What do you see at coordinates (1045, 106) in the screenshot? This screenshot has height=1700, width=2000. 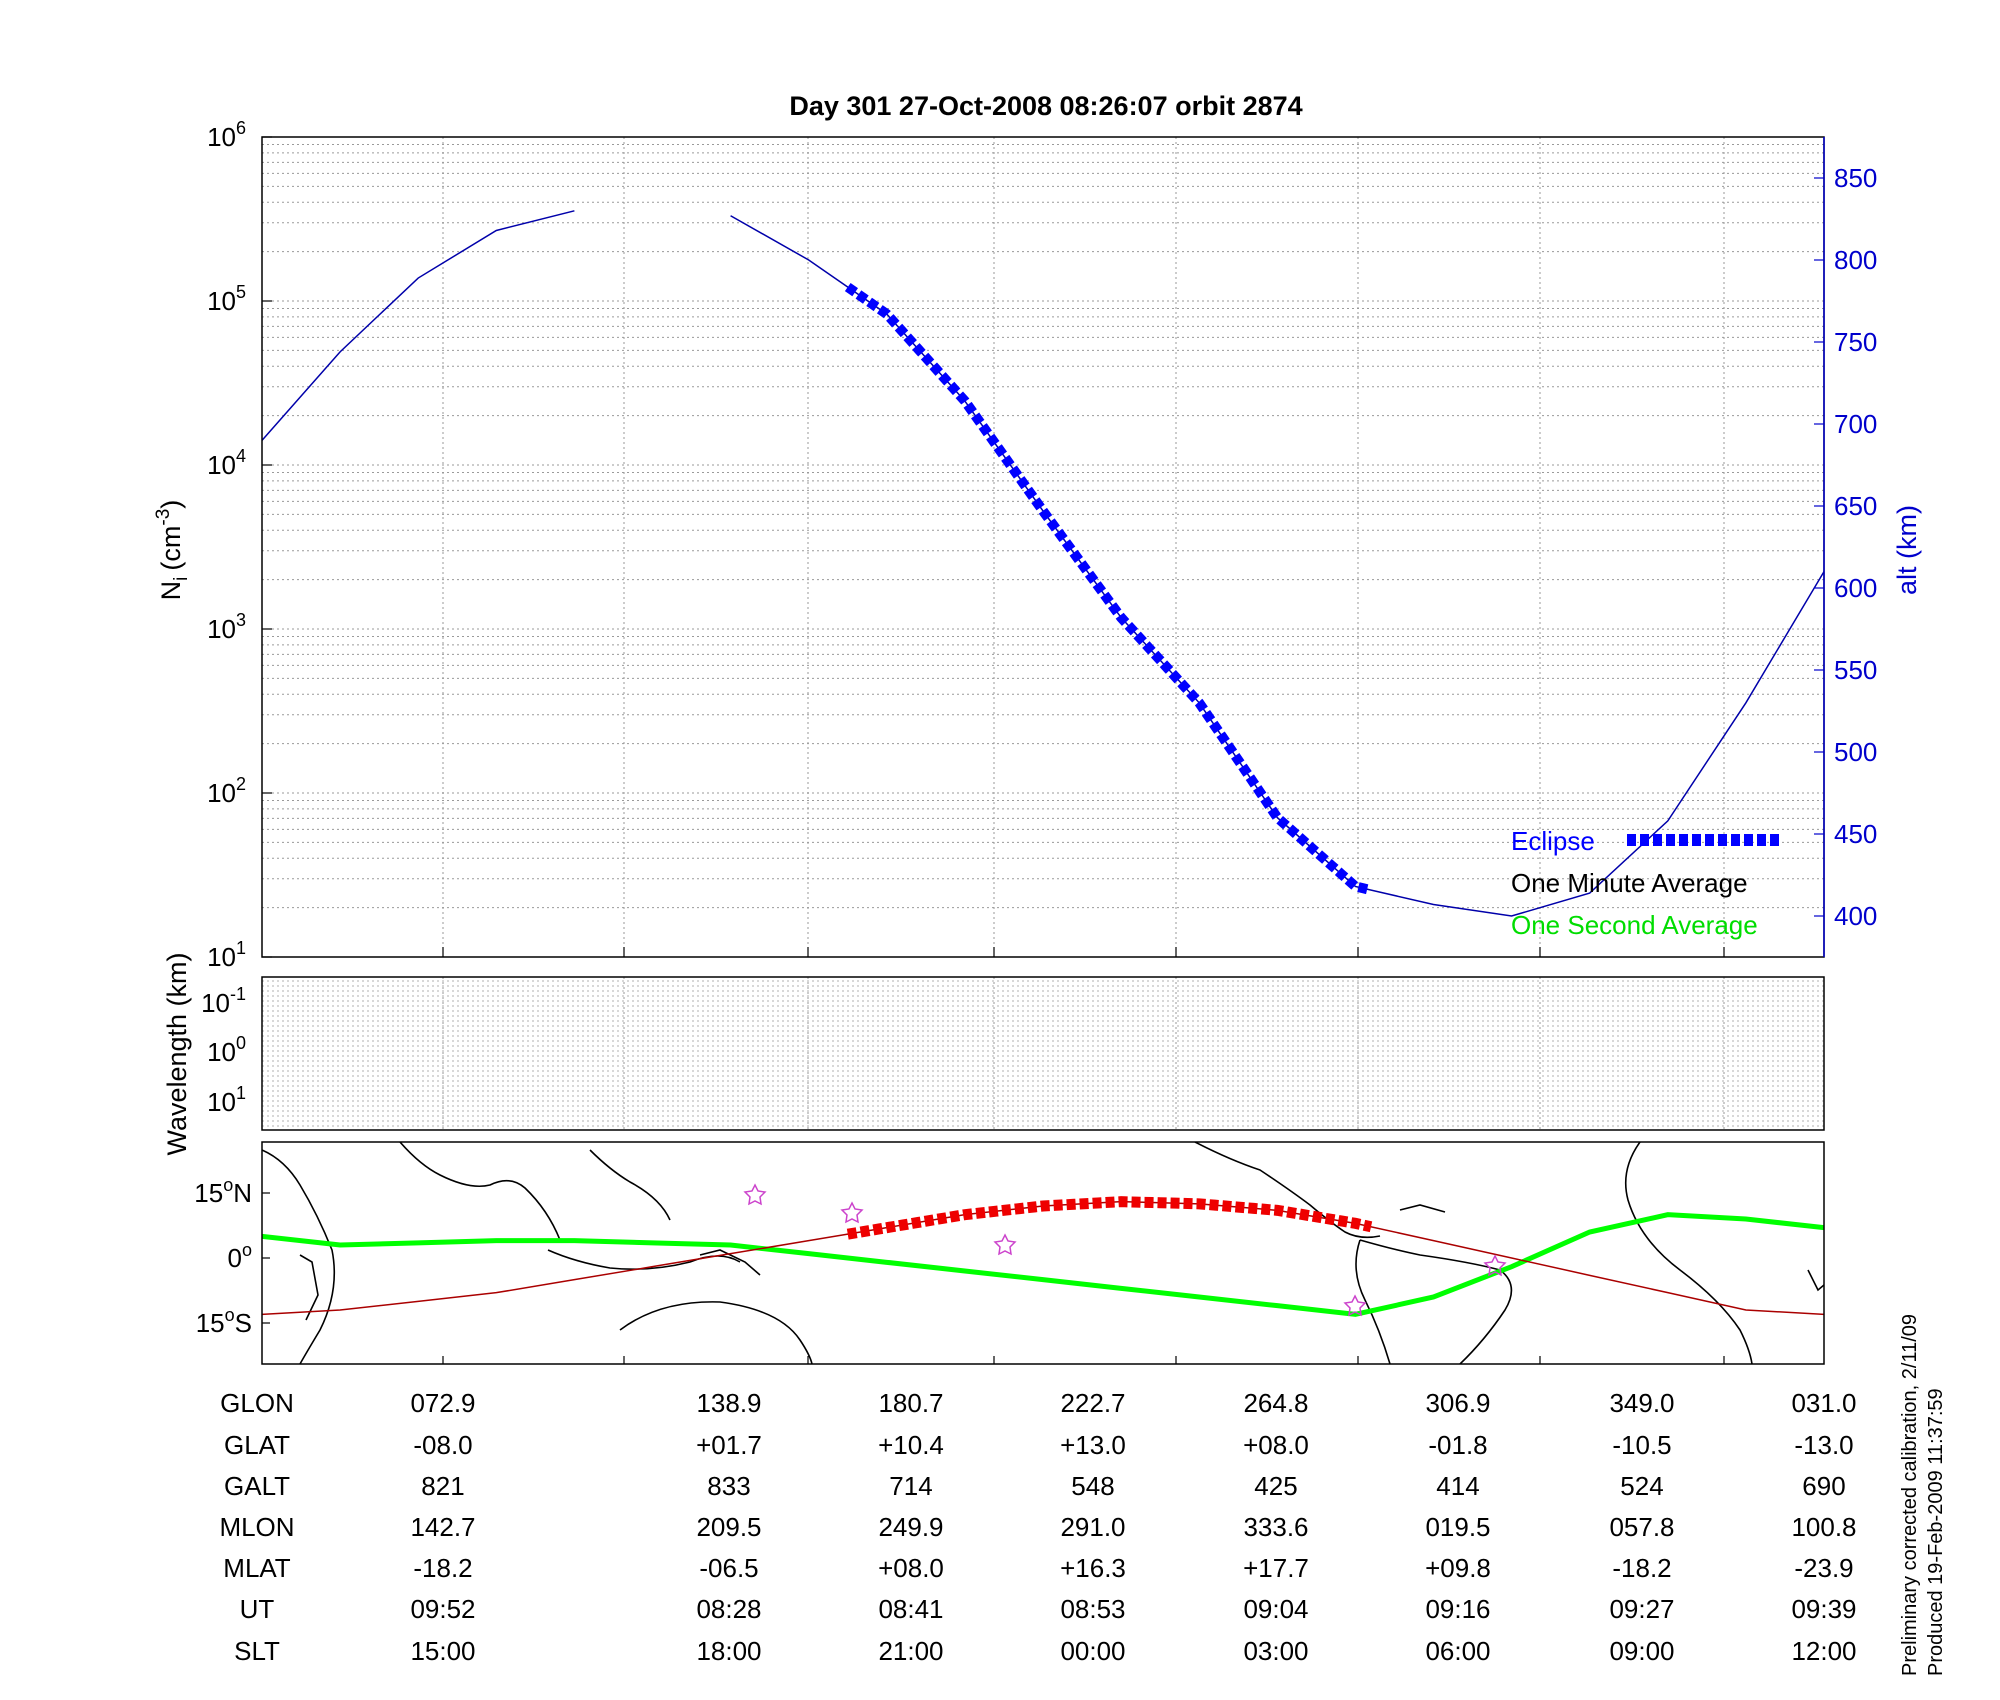 I see `chart-title: Day 301 27-Oct-2008 08:26:07 orbit 2874` at bounding box center [1045, 106].